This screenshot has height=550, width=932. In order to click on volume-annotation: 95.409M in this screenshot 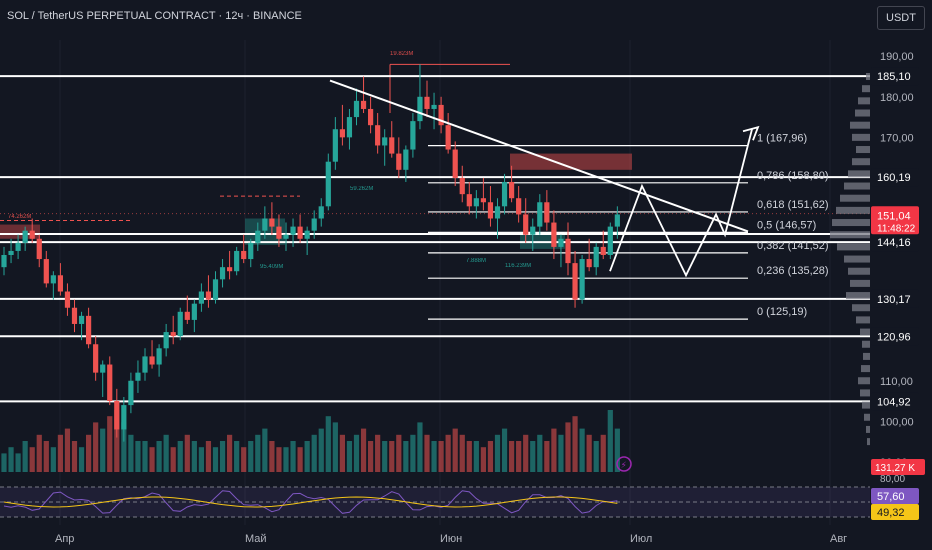, I will do `click(271, 267)`.